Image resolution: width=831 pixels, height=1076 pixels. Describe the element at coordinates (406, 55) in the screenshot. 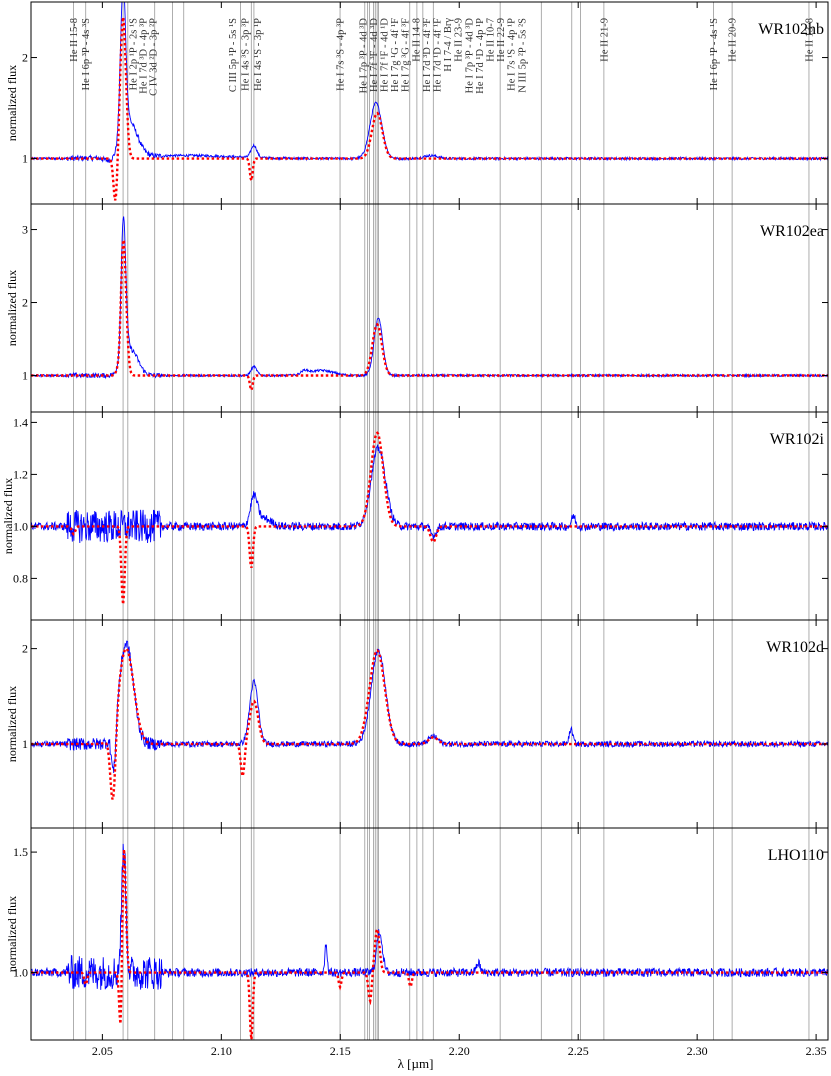

I see `line-id-label: He I 7g ³G - 4f ³F` at that location.